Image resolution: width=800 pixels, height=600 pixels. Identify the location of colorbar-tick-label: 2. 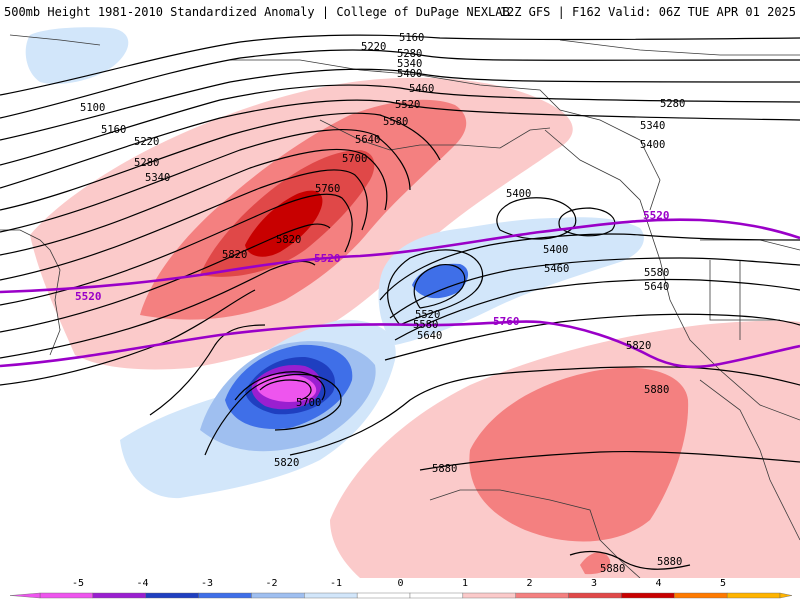
(529, 583).